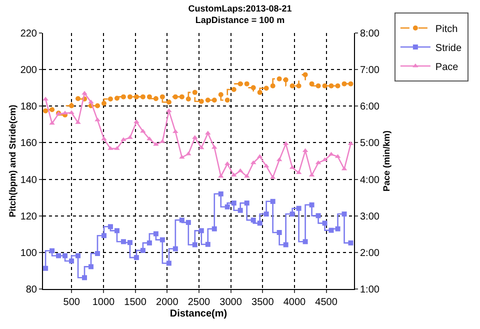 The image size is (480, 329). Describe the element at coordinates (29, 107) in the screenshot. I see `y-tick-label: 180` at that location.